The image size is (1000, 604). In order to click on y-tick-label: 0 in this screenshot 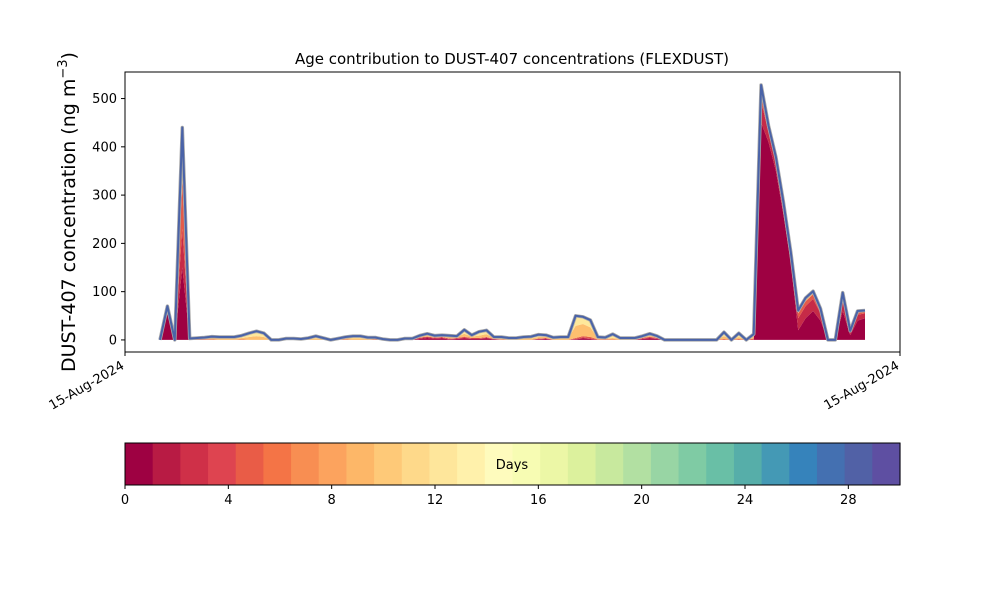, I will do `click(113, 340)`.